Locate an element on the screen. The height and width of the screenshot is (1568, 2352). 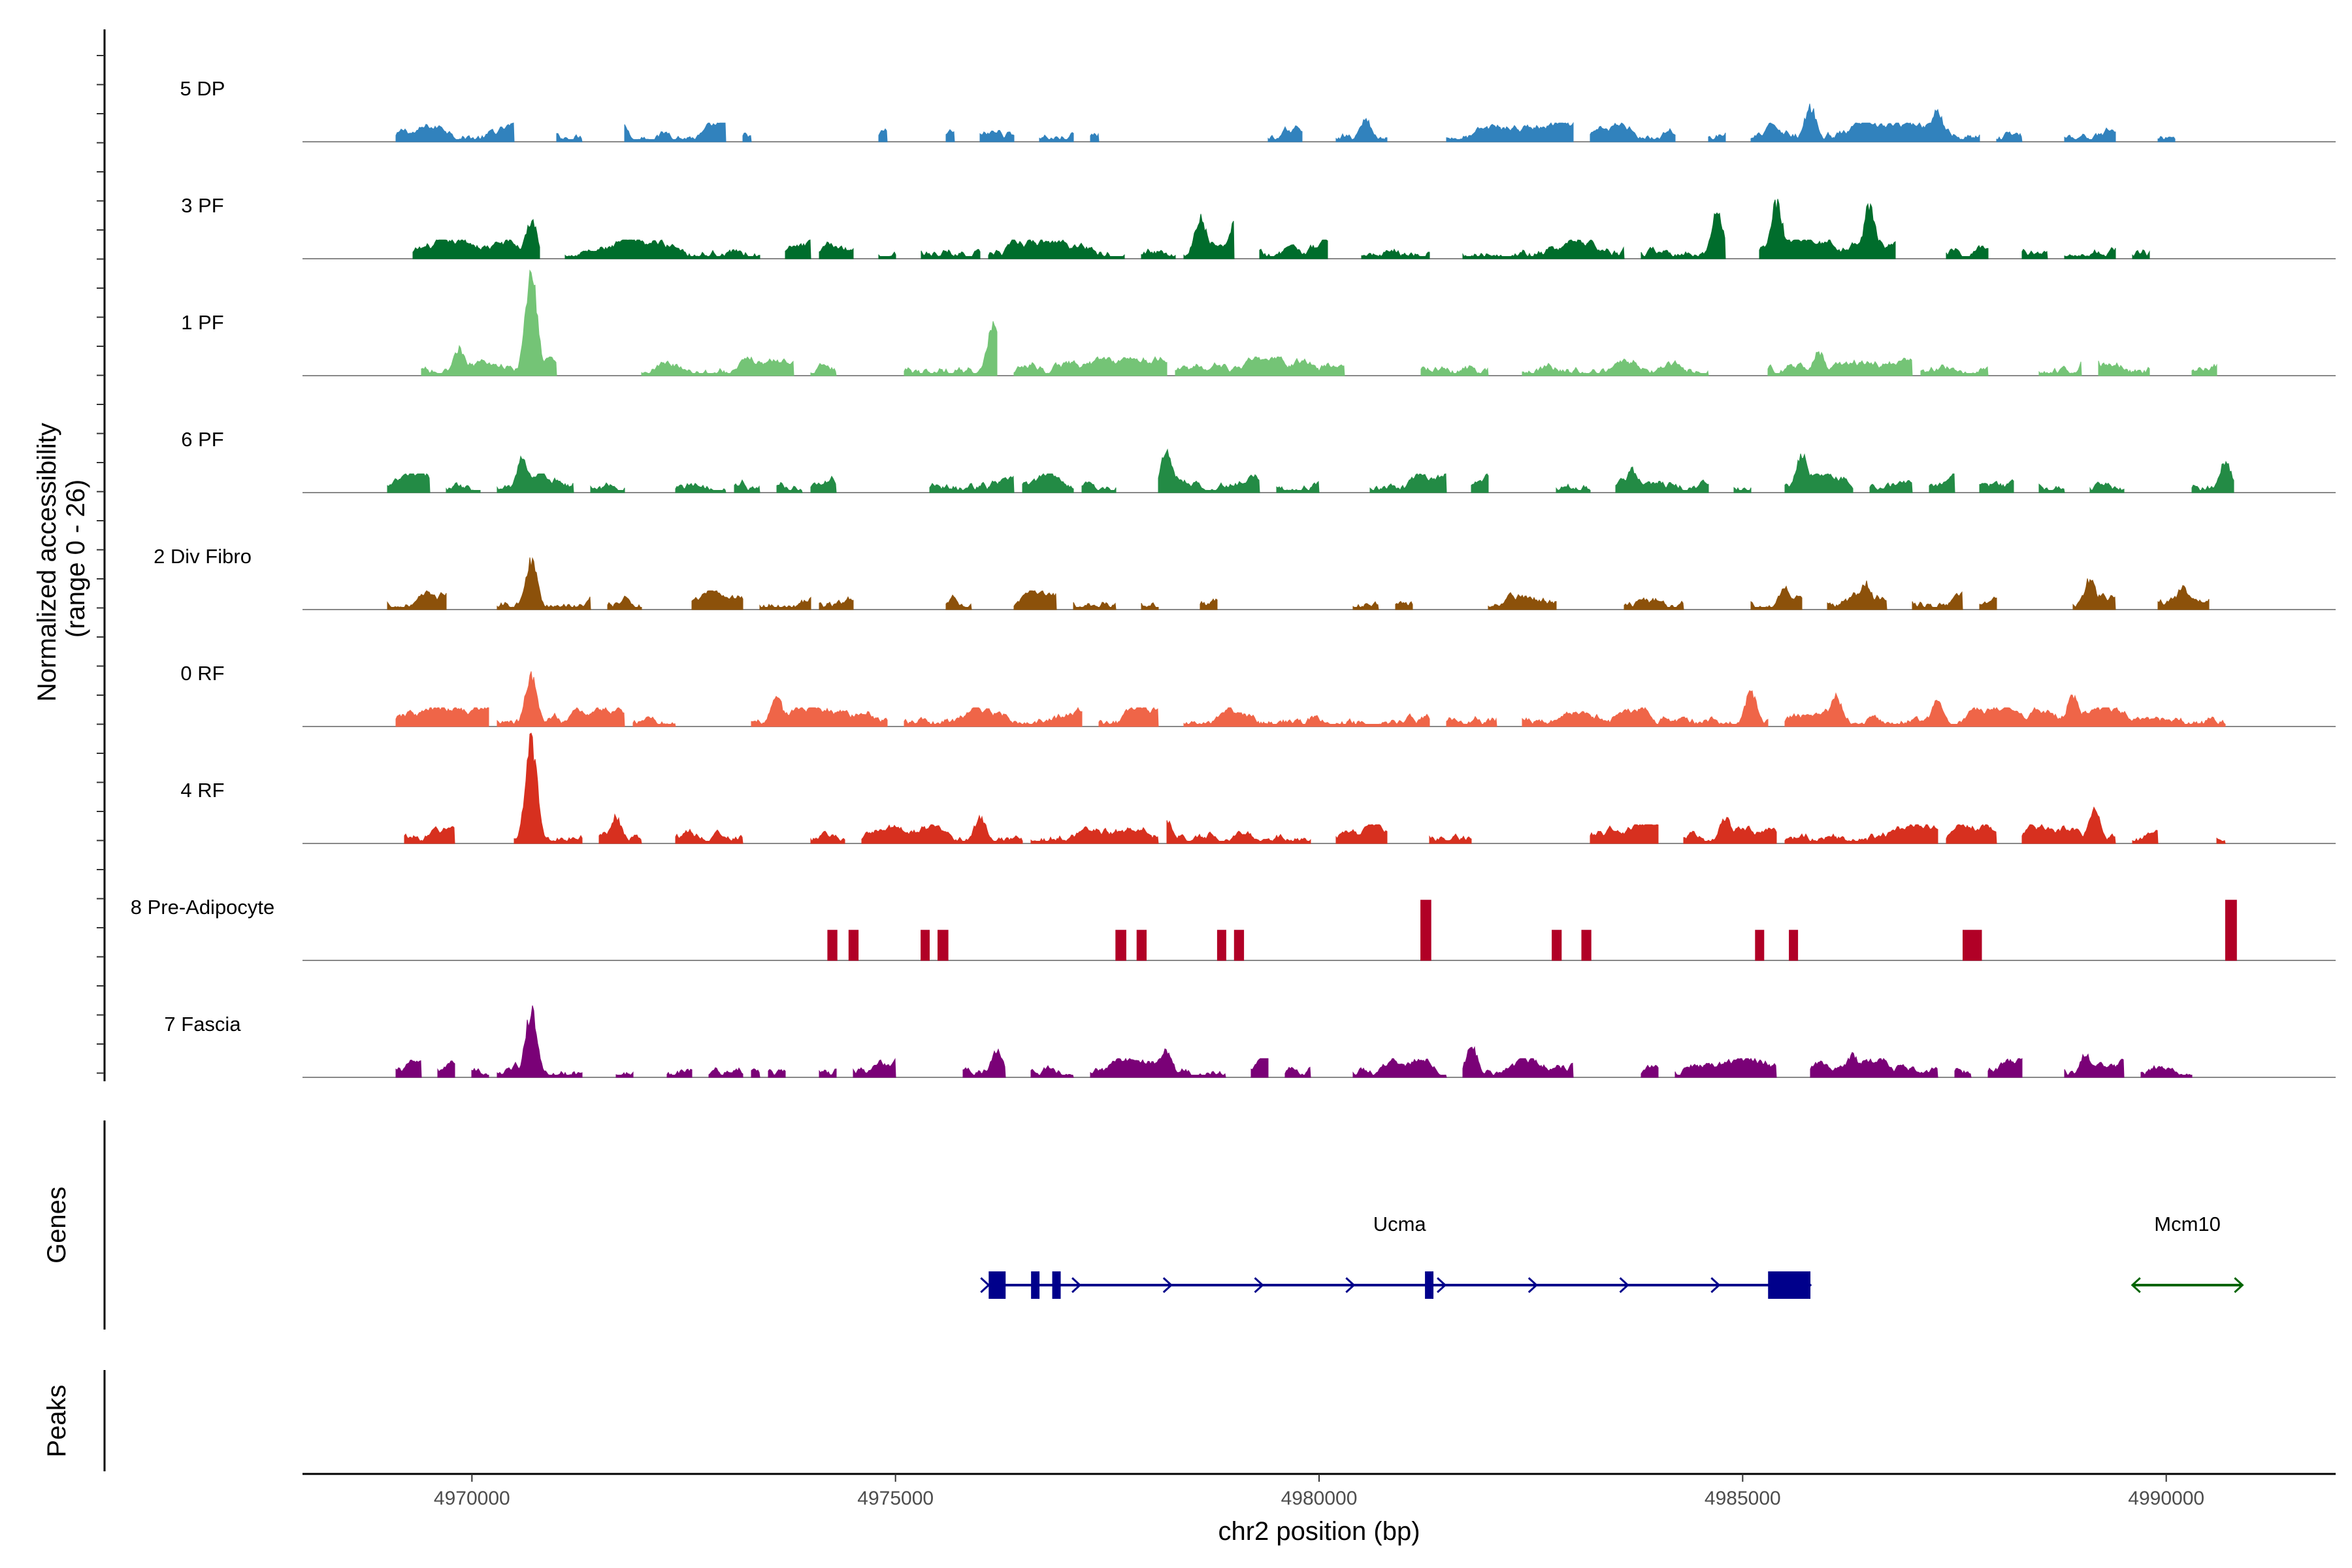
gene-annotations: Ucma Mcm10 is located at coordinates (1612, 1256).